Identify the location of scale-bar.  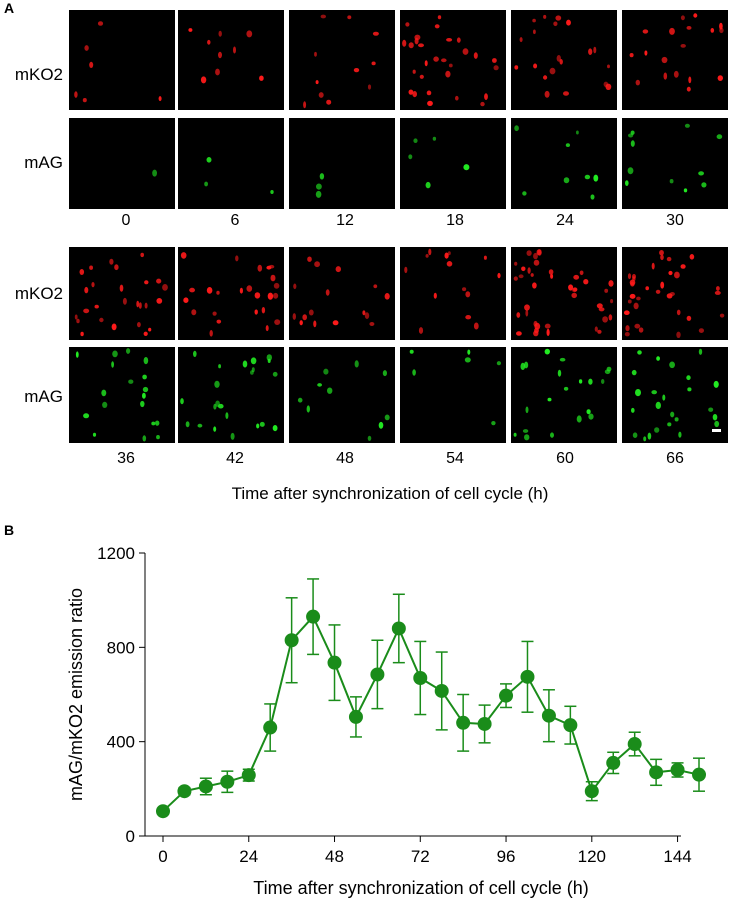
(716, 430).